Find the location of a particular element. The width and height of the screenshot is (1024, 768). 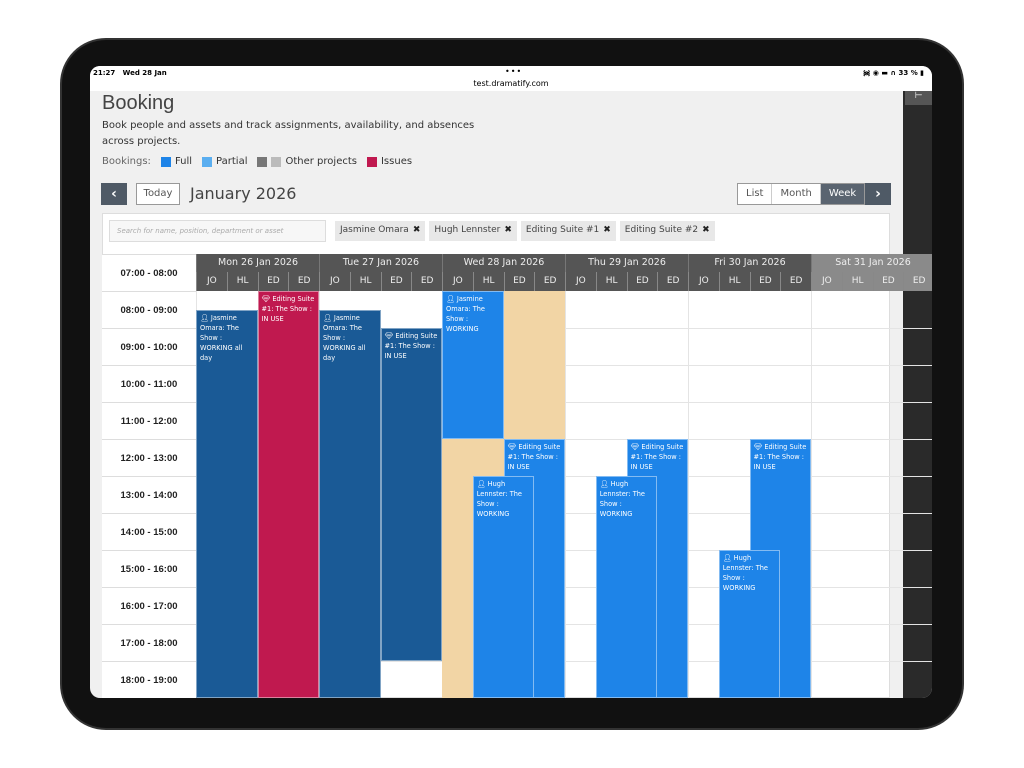

browser-menu-dots: ••• is located at coordinates (514, 71).